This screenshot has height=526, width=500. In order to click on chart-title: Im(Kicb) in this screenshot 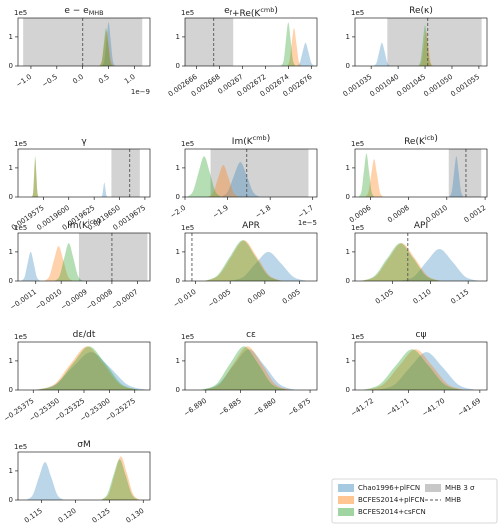, I will do `click(84, 224)`.